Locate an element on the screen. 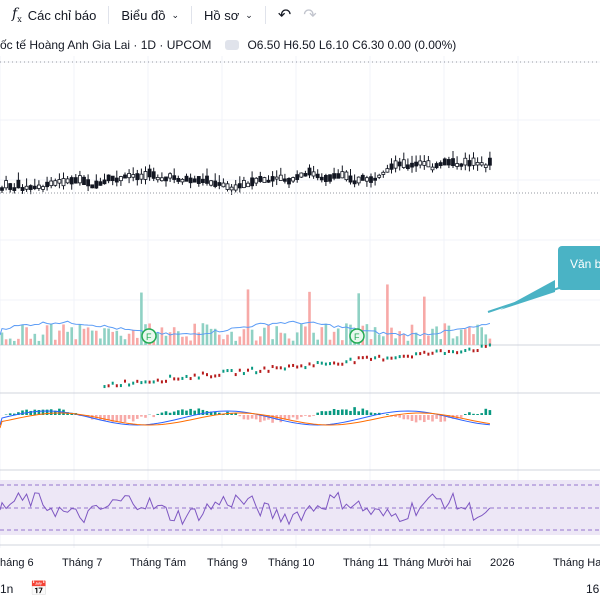 The width and height of the screenshot is (600, 600). calendar-icon: 📅 is located at coordinates (39, 588).